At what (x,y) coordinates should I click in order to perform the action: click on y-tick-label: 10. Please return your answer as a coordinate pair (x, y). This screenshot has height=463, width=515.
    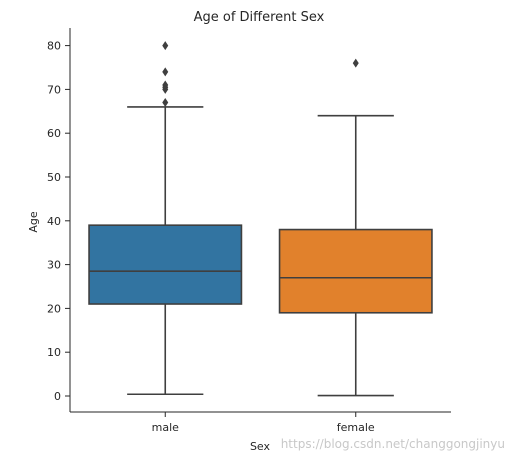
    Looking at the image, I should click on (54, 352).